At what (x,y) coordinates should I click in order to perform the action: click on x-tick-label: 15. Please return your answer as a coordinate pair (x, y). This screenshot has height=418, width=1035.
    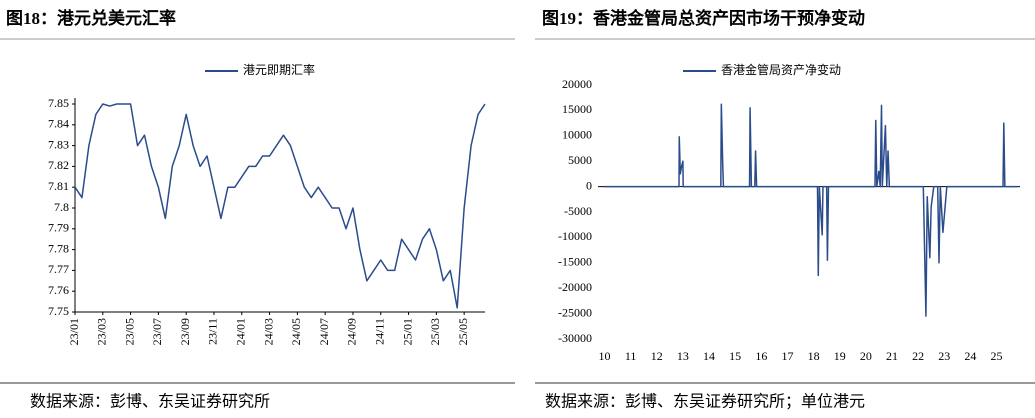
    Looking at the image, I should click on (735, 356).